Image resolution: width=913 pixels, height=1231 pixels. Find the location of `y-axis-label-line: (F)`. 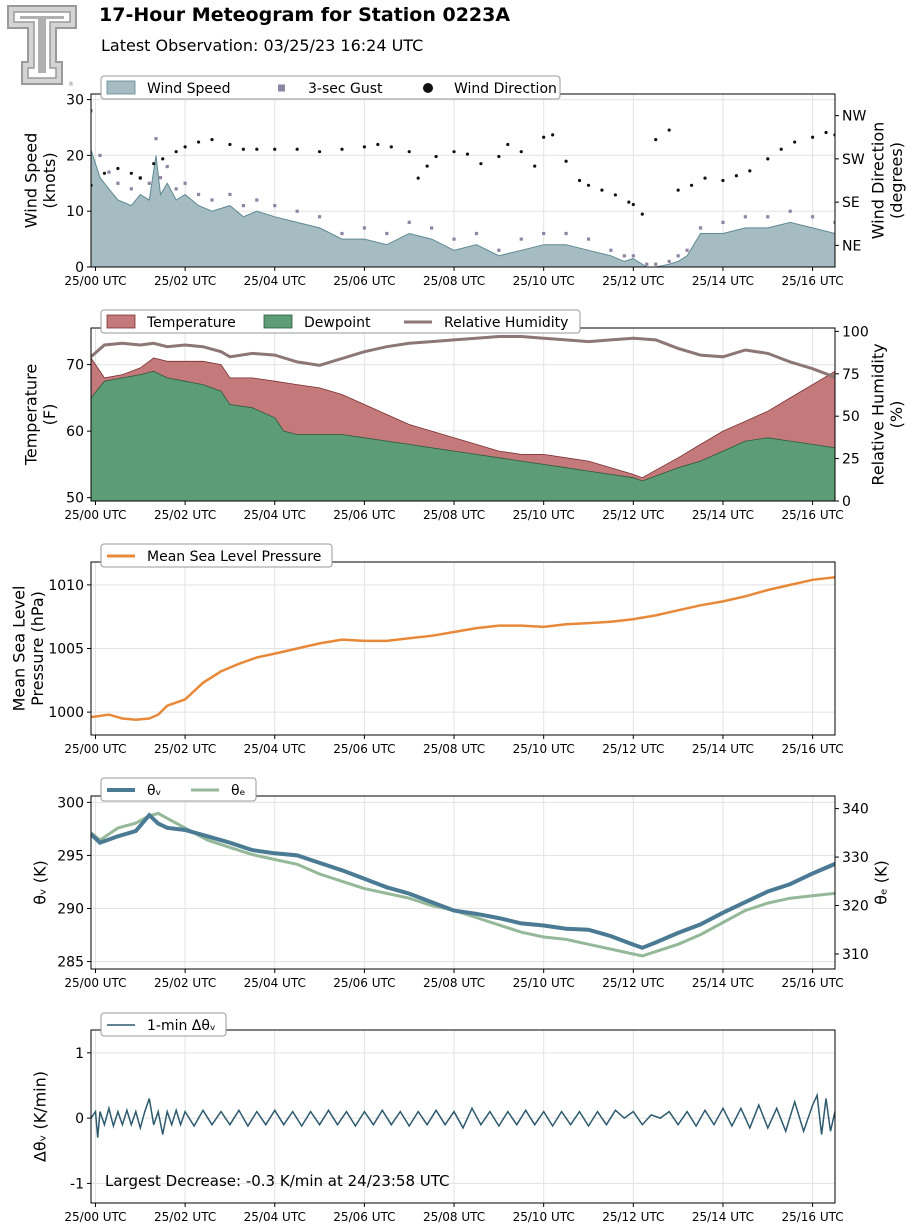

y-axis-label-line: (F) is located at coordinates (49, 415).